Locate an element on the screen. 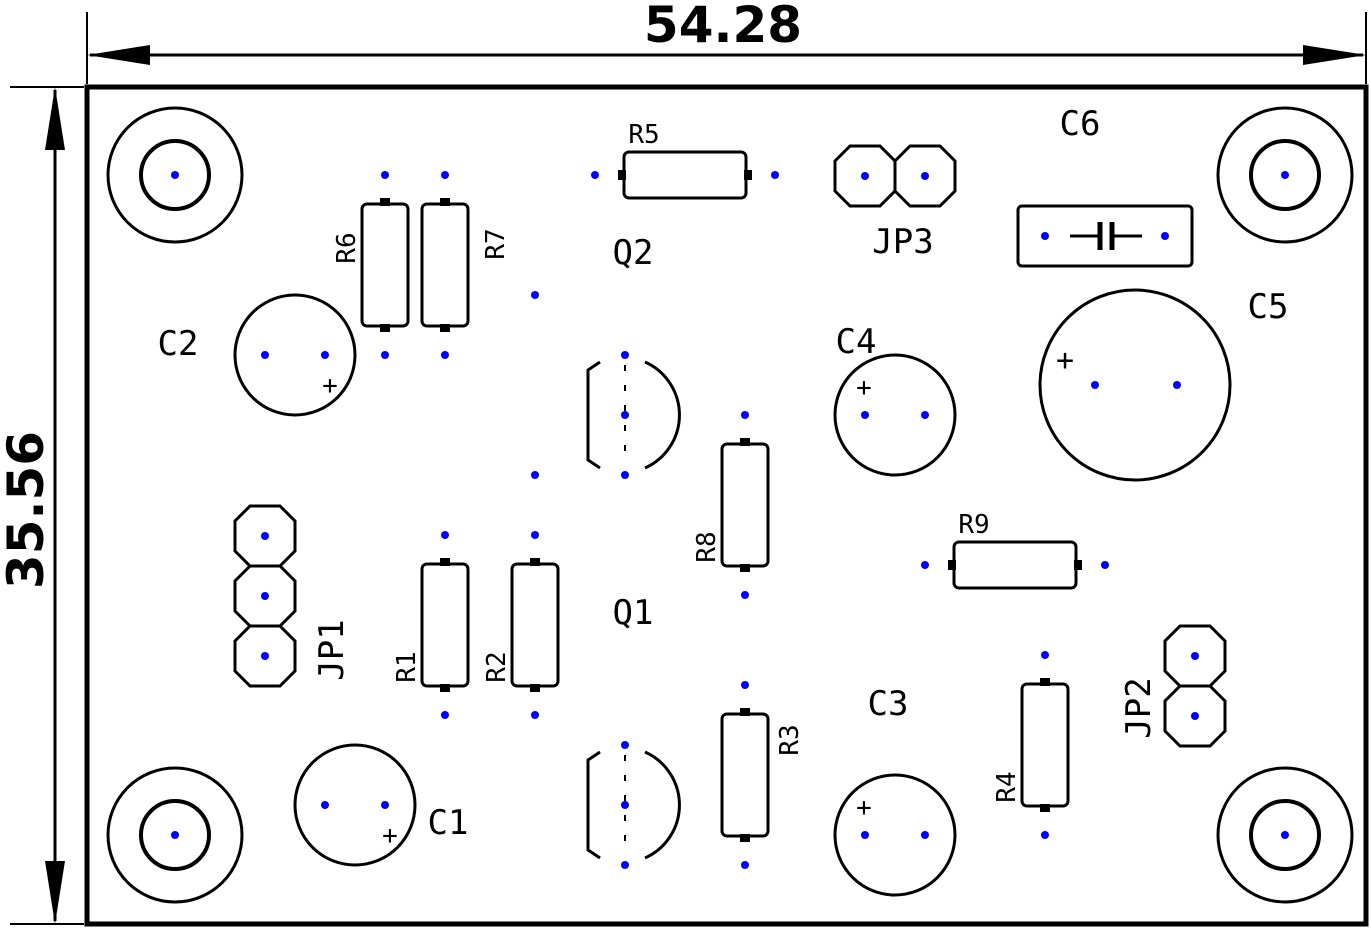  arrow-down-icon is located at coordinates (55, 892).